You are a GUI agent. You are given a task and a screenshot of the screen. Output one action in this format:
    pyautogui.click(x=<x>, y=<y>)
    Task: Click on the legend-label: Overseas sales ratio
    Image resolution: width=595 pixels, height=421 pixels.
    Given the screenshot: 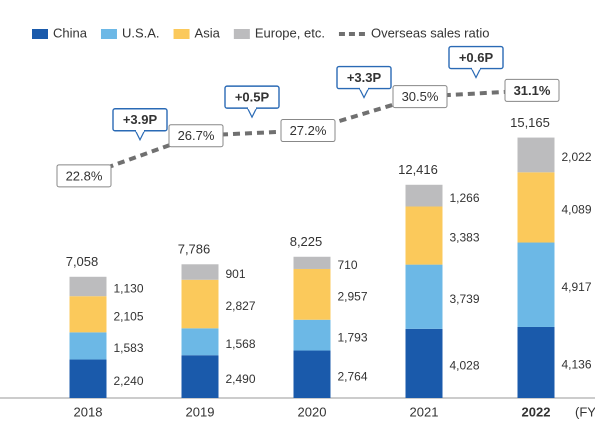 What is the action you would take?
    pyautogui.click(x=430, y=32)
    